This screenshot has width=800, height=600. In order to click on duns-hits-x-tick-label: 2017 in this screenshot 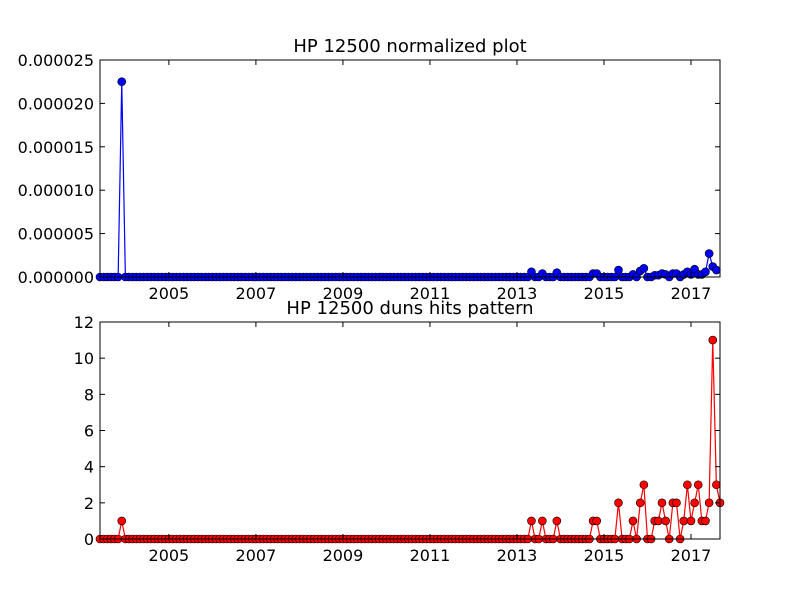, I will do `click(691, 555)`.